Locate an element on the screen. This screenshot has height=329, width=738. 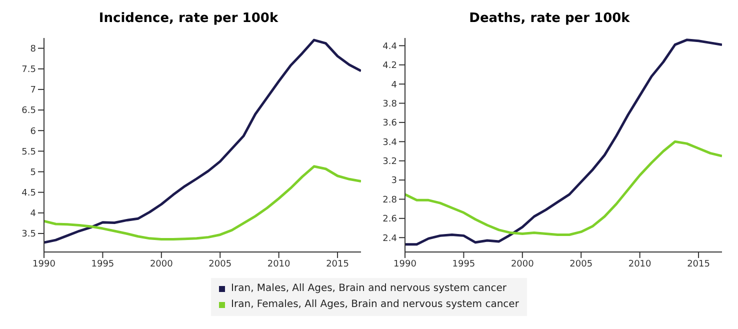
y-tick-label: 4.5 is located at coordinates (29, 193).